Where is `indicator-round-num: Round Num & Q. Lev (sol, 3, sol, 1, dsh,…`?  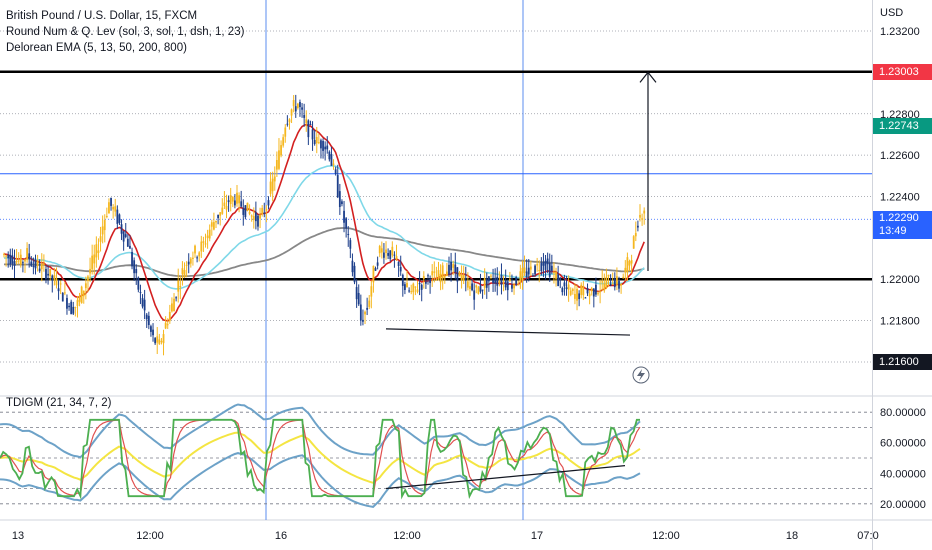
indicator-round-num: Round Num & Q. Lev (sol, 3, sol, 1, dsh,… is located at coordinates (125, 32).